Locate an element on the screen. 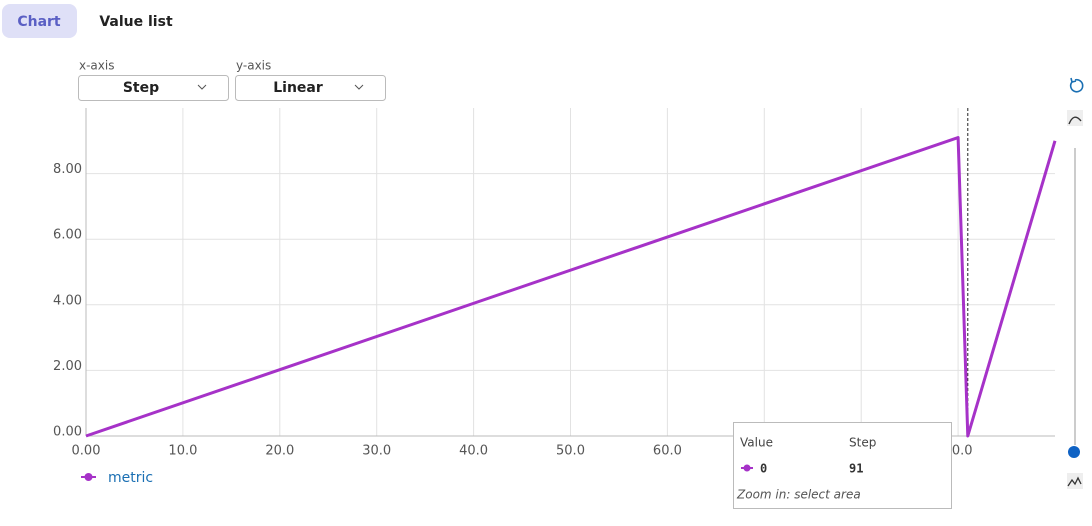  x-tick-label: 60.0 is located at coordinates (667, 451).